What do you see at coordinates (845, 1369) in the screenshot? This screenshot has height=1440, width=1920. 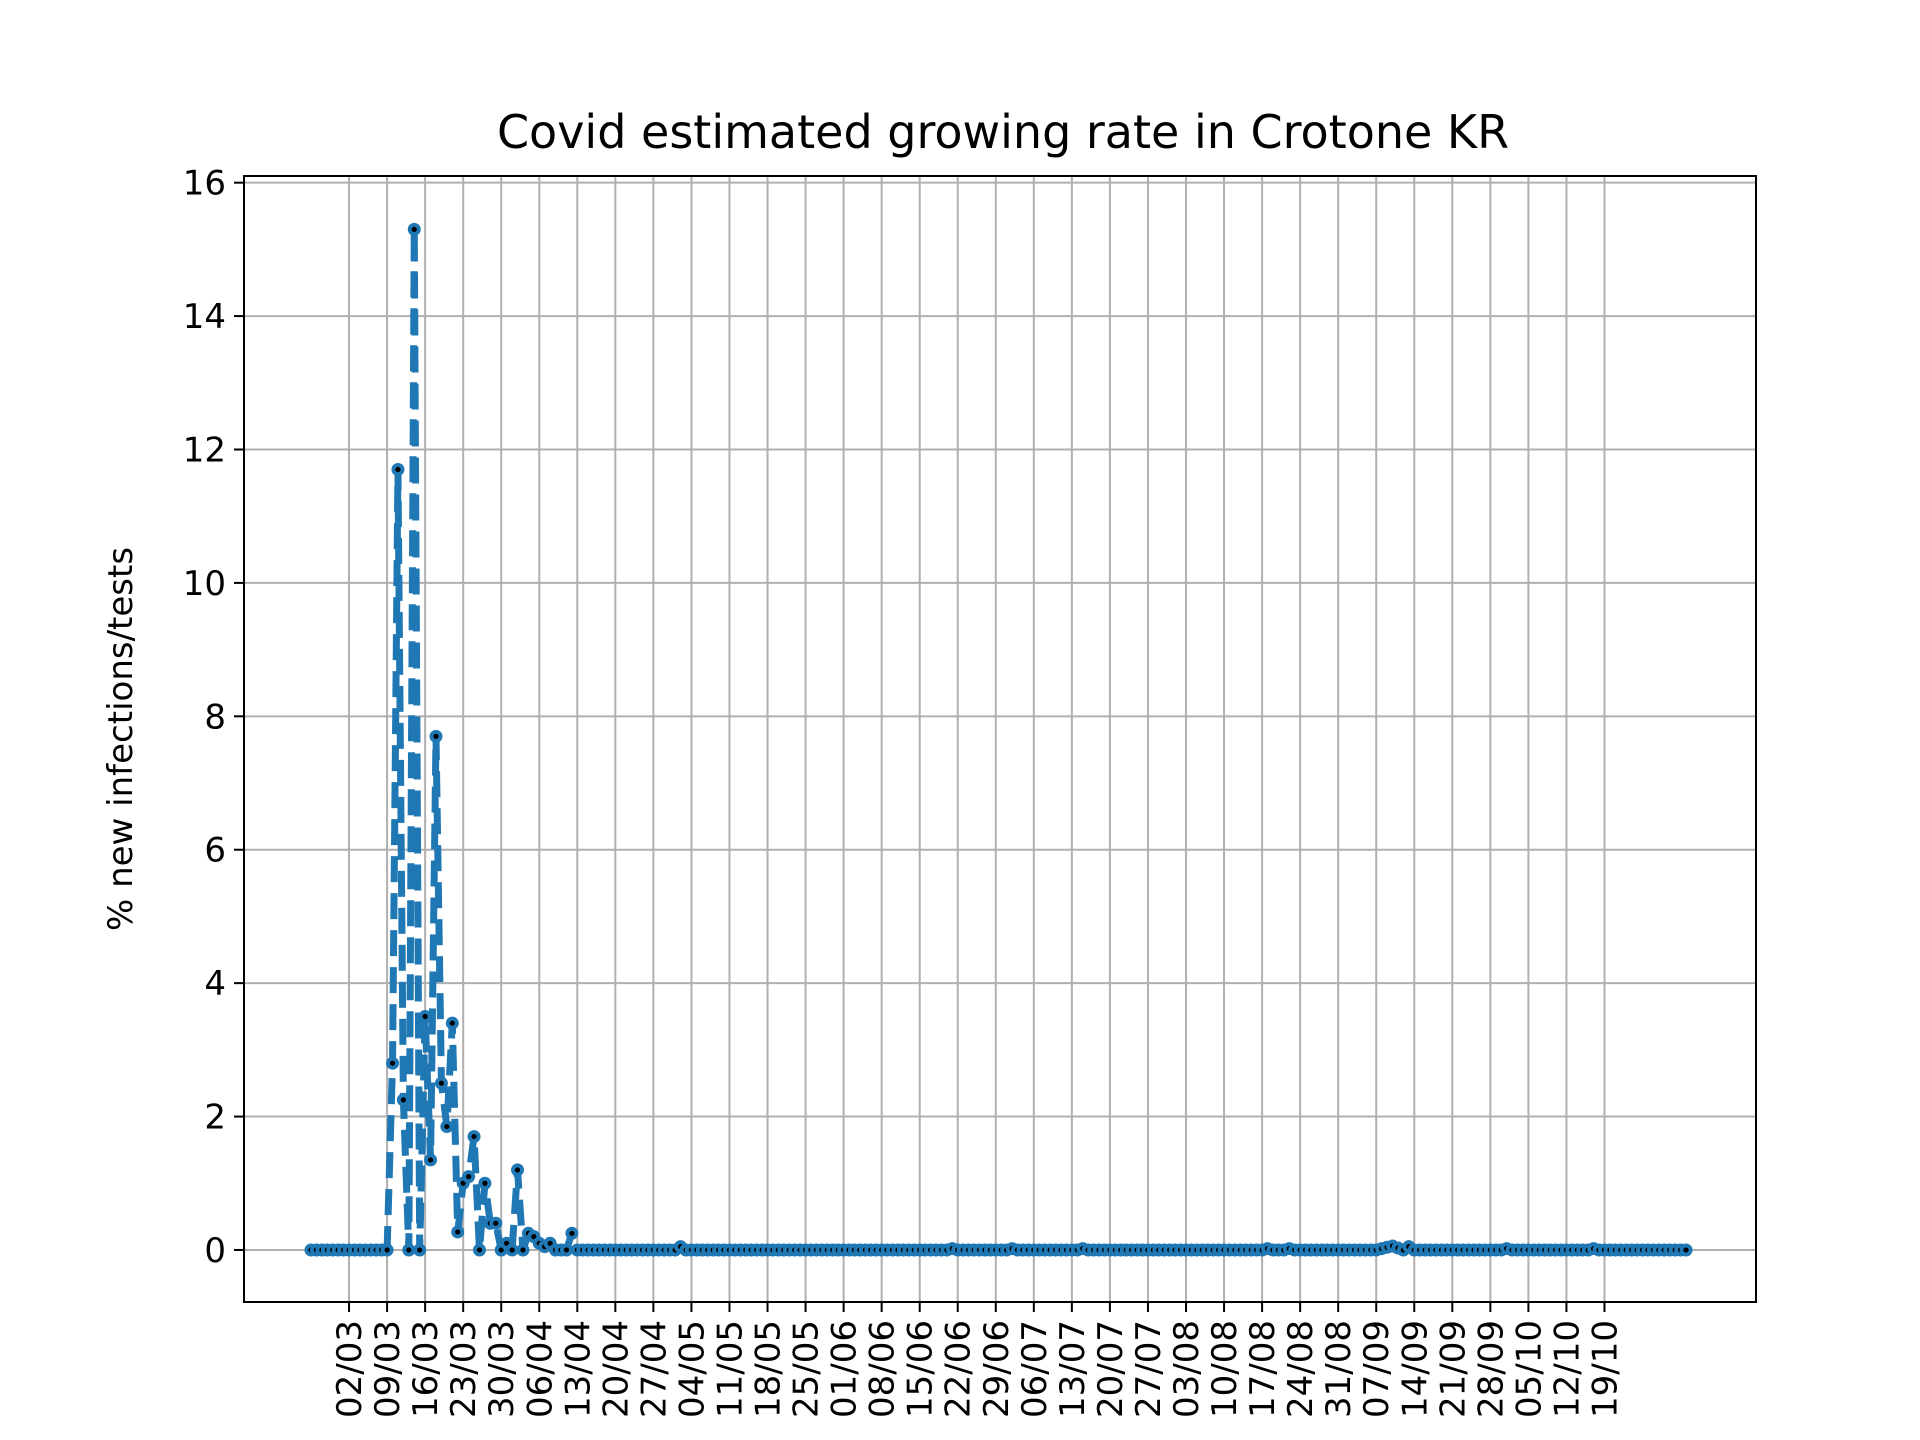 I see `x-tick-label: 01/06` at bounding box center [845, 1369].